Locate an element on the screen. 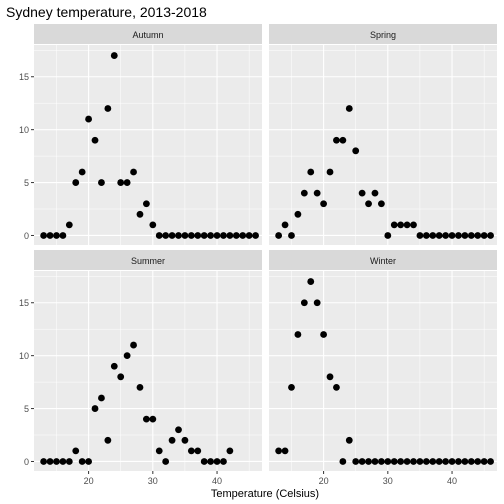 The image size is (504, 504). facet-strip-label: Spring is located at coordinates (383, 35).